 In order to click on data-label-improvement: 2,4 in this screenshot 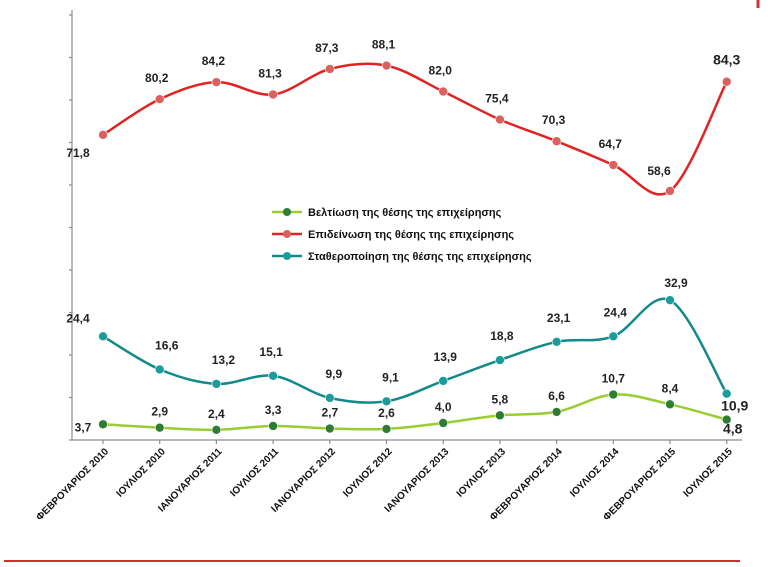, I will do `click(216, 414)`.